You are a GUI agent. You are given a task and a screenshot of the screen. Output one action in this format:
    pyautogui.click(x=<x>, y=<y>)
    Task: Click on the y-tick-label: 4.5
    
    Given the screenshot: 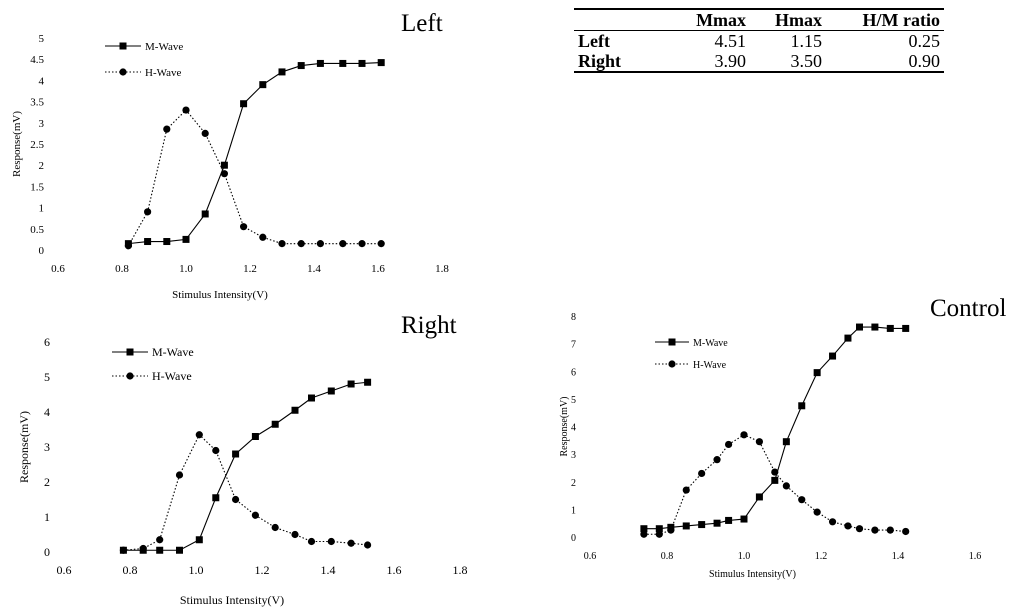 What is the action you would take?
    pyautogui.click(x=37, y=60)
    